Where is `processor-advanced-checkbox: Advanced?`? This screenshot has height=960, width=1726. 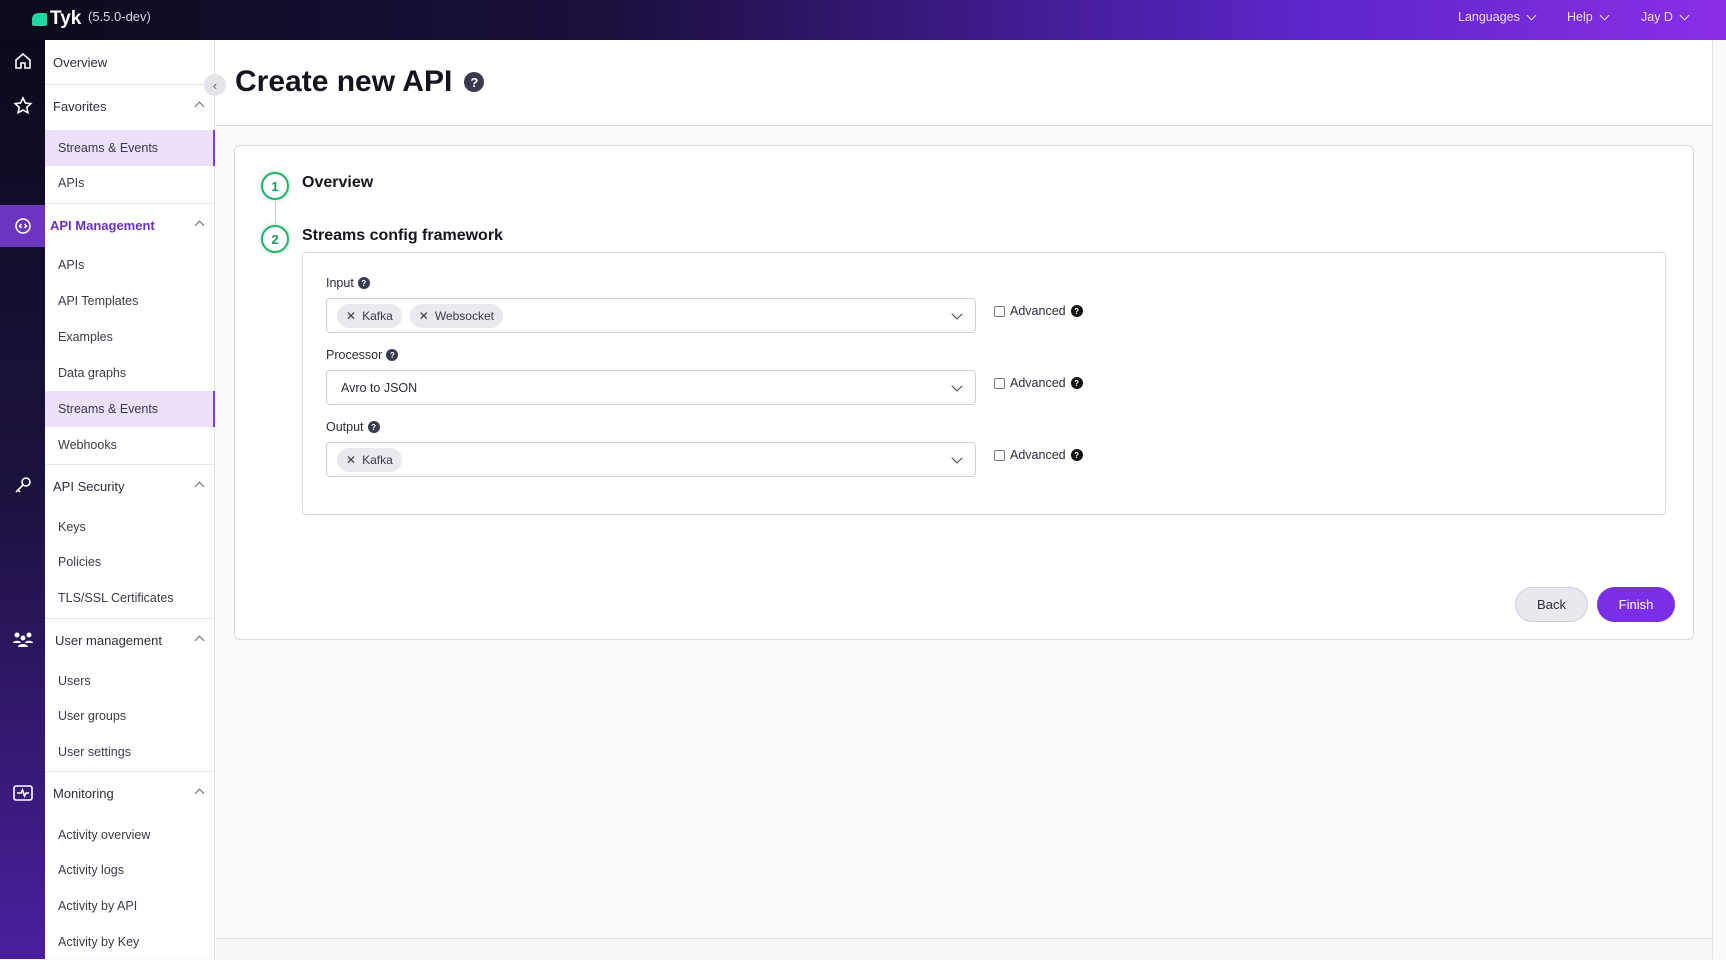 processor-advanced-checkbox: Advanced? is located at coordinates (1038, 383).